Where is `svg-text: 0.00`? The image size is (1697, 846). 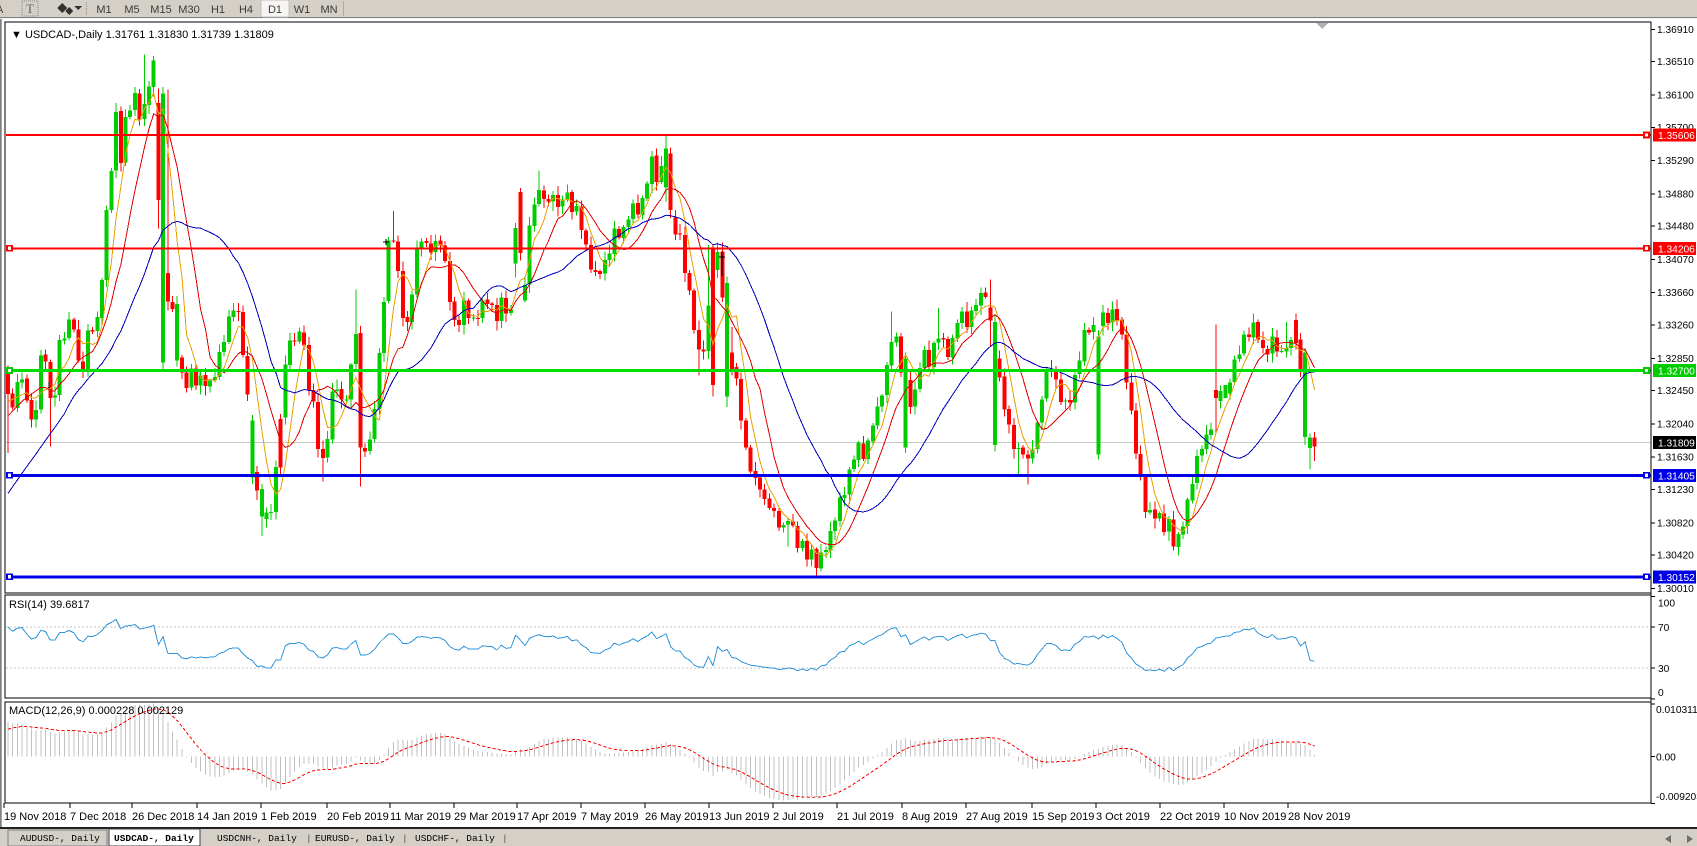 svg-text: 0.00 is located at coordinates (1666, 758).